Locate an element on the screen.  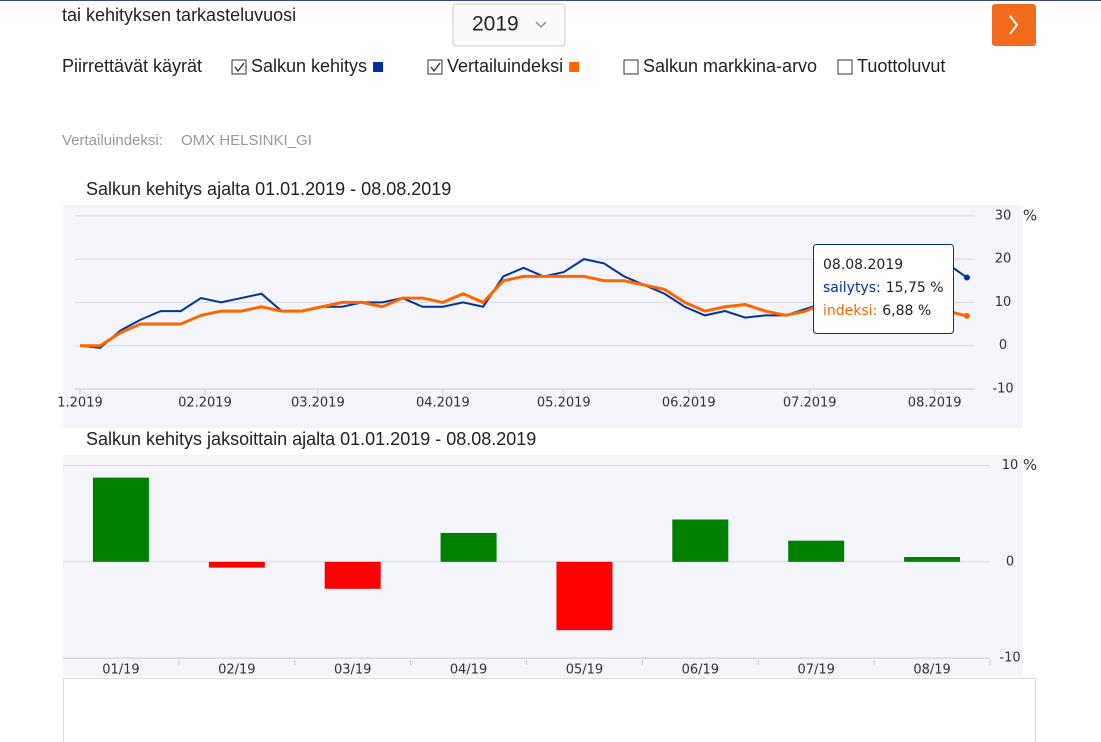
y-tick-label: 20 is located at coordinates (1003, 259).